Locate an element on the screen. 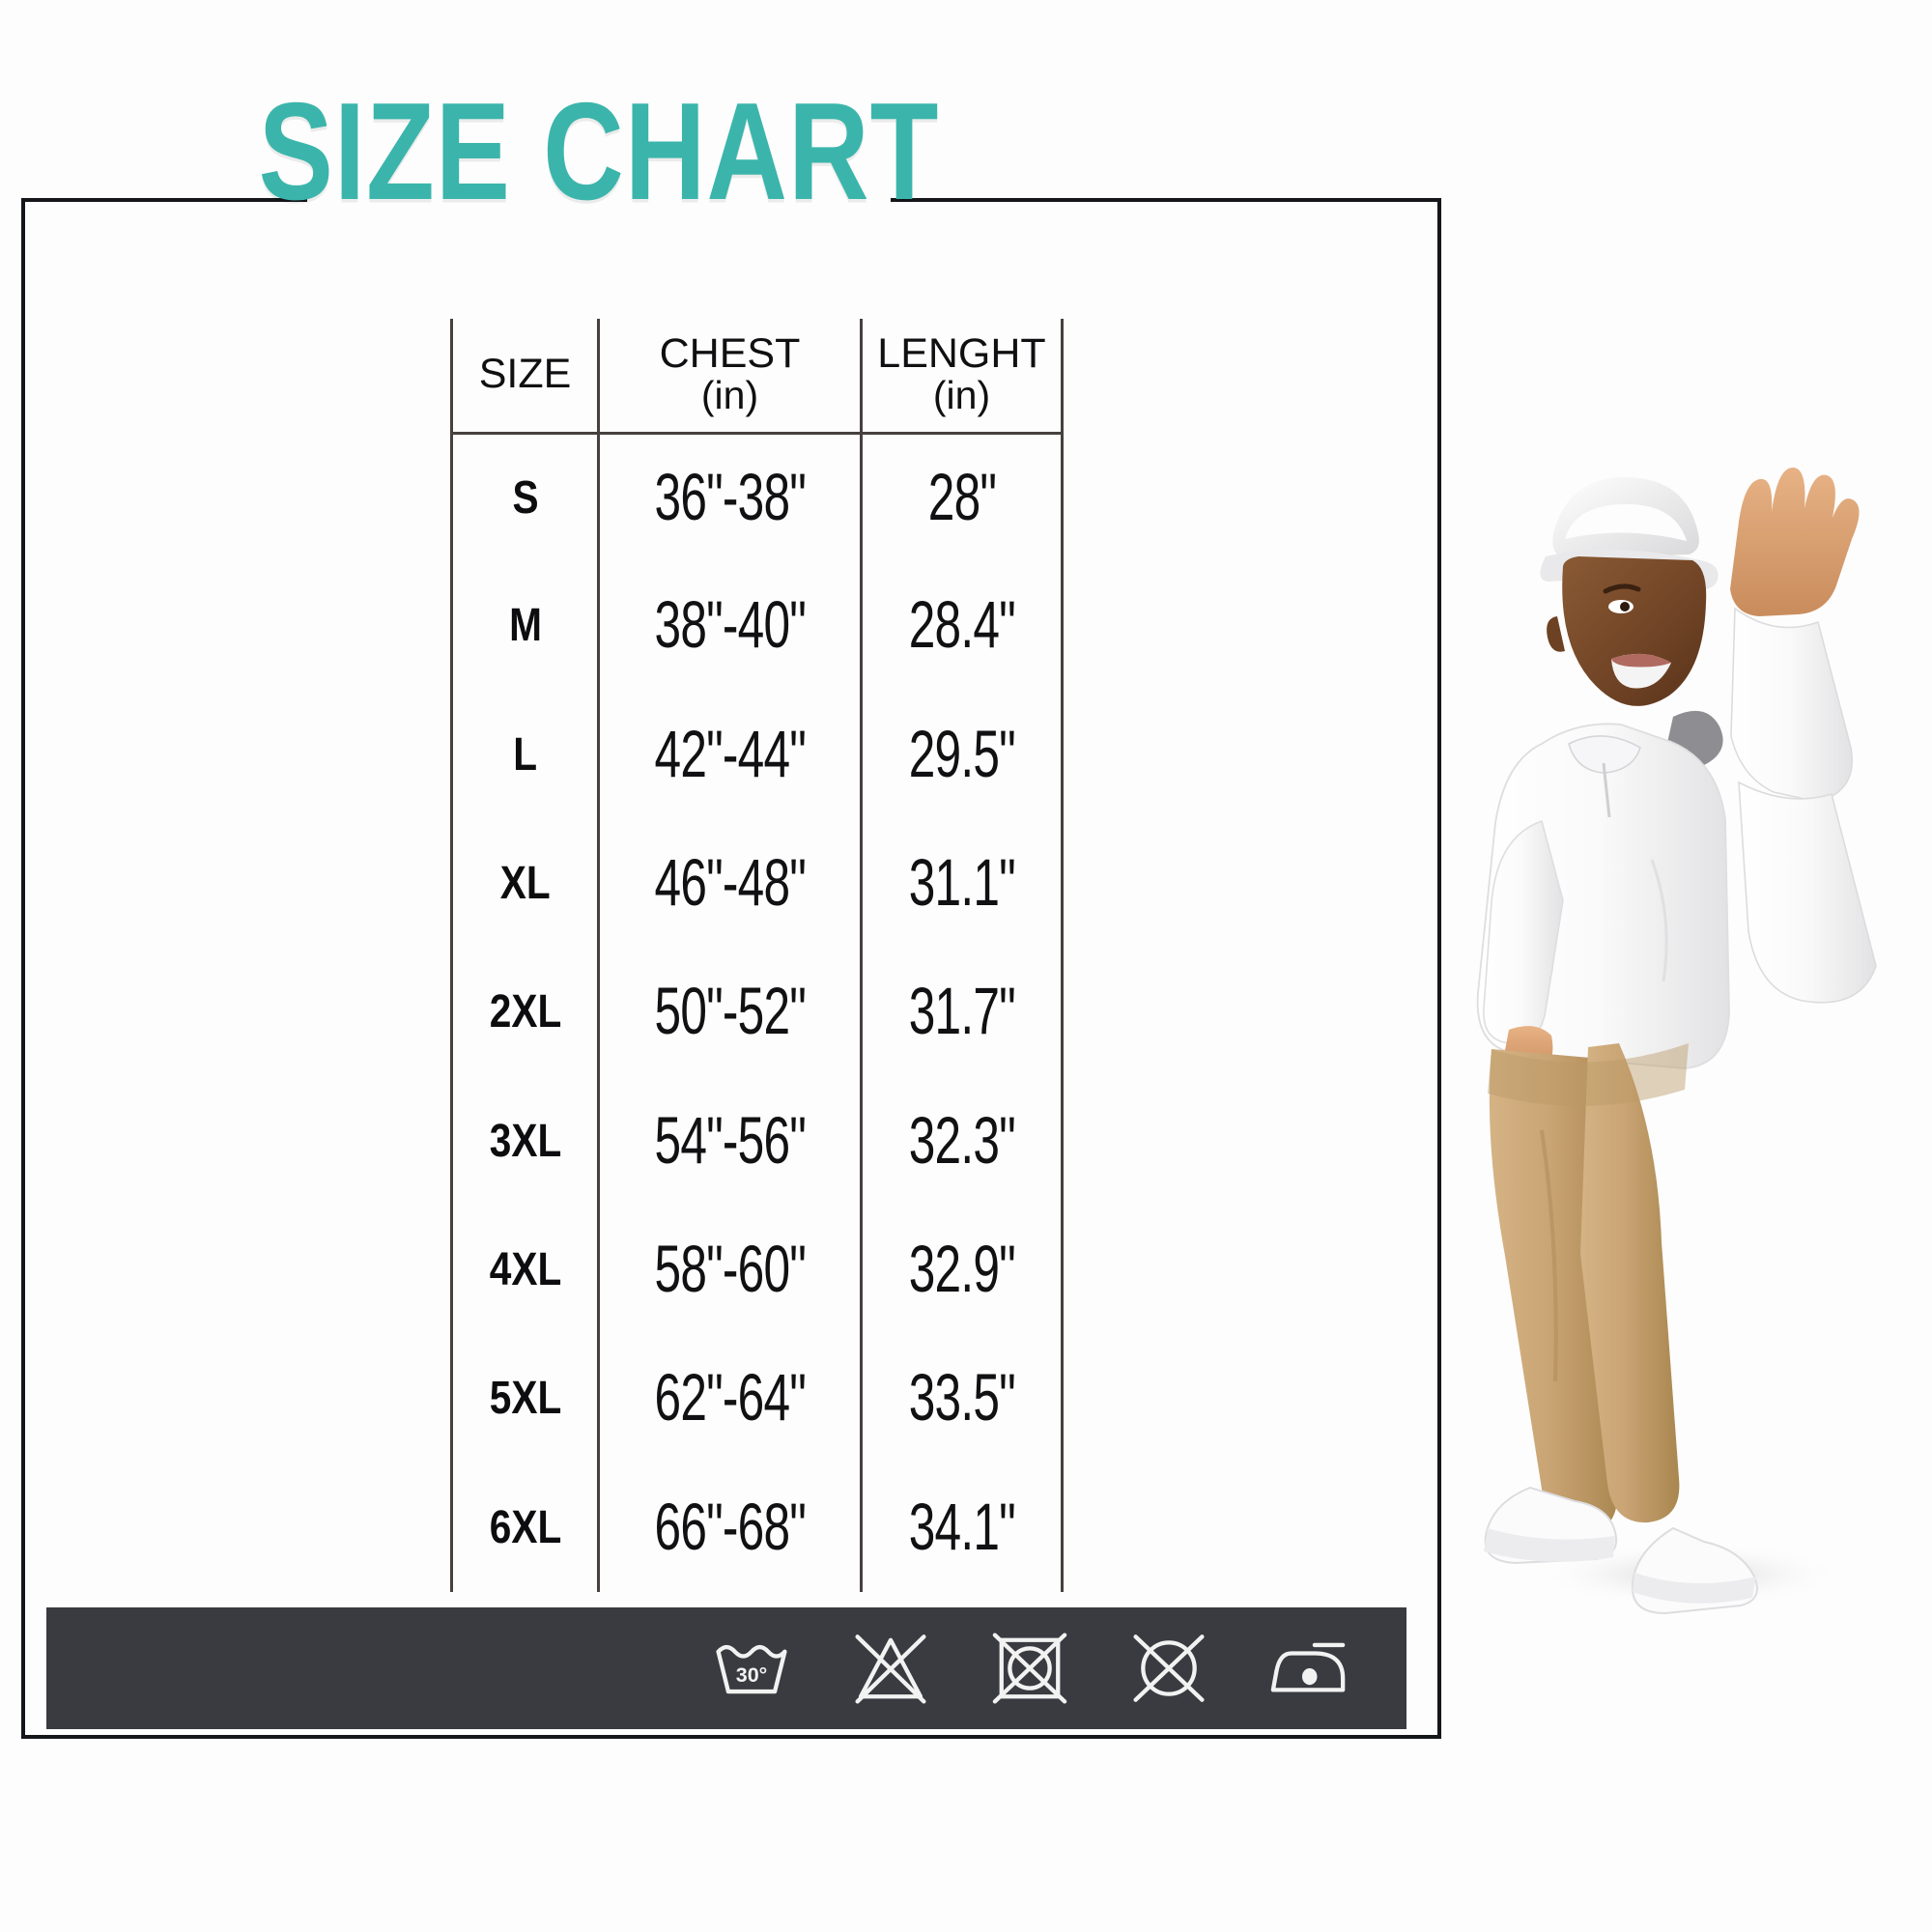 The image size is (1932, 1932). cell-length: 28.4" is located at coordinates (962, 626).